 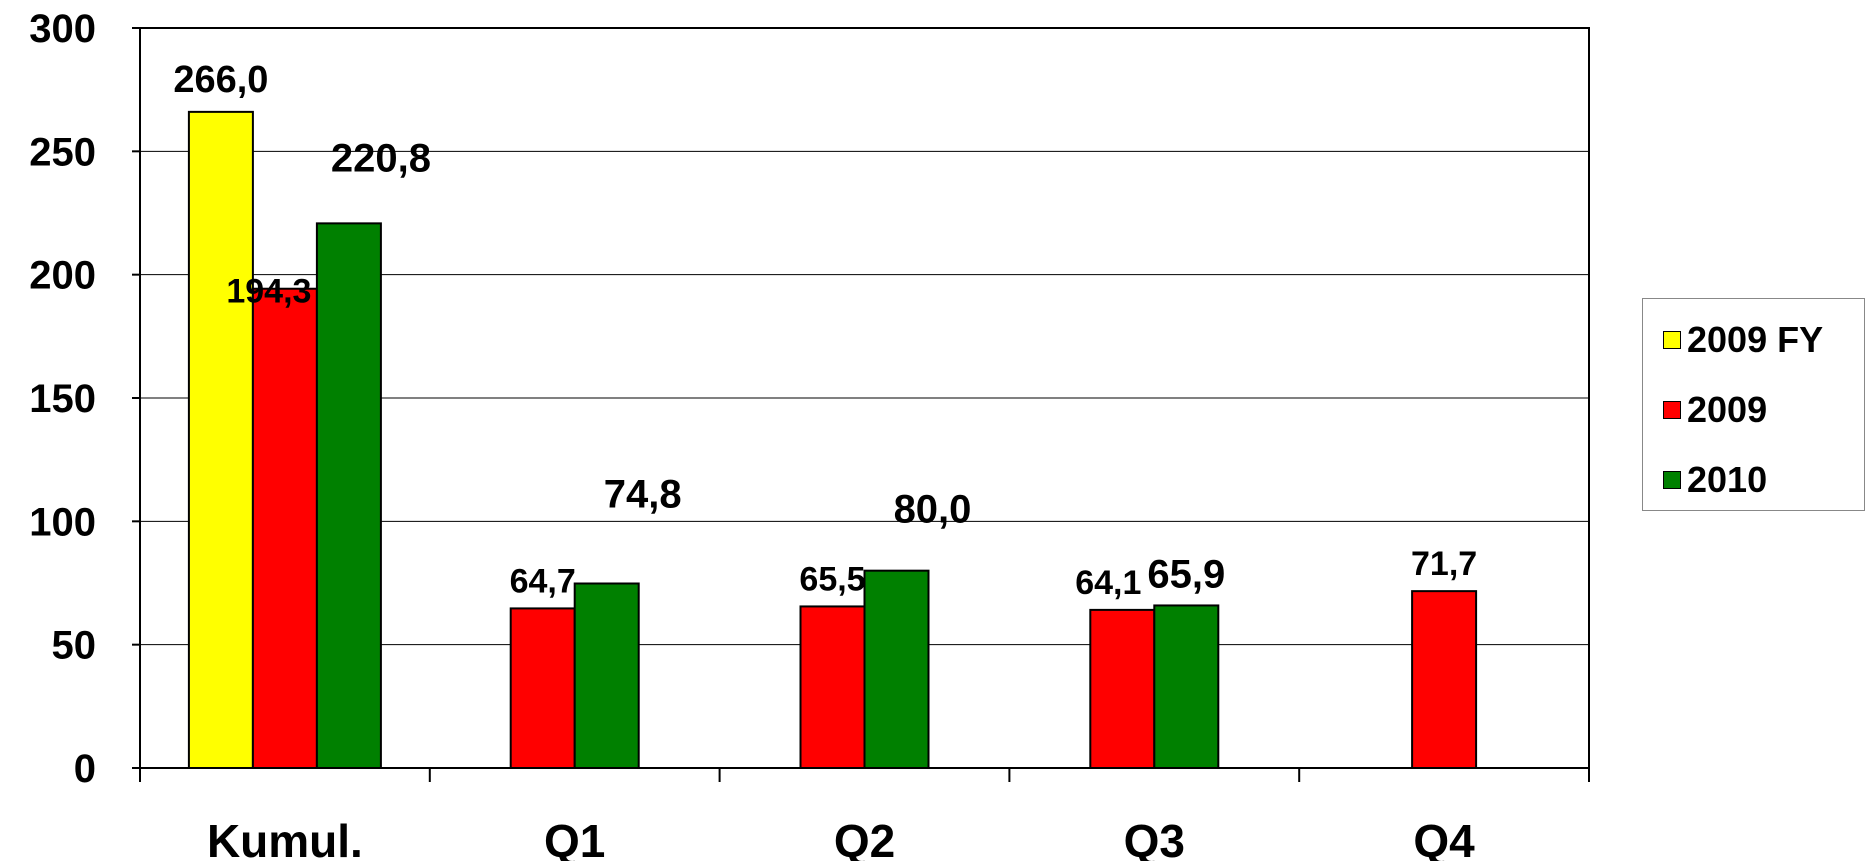 I want to click on legend-item-2010: 2010, so click(x=1715, y=480).